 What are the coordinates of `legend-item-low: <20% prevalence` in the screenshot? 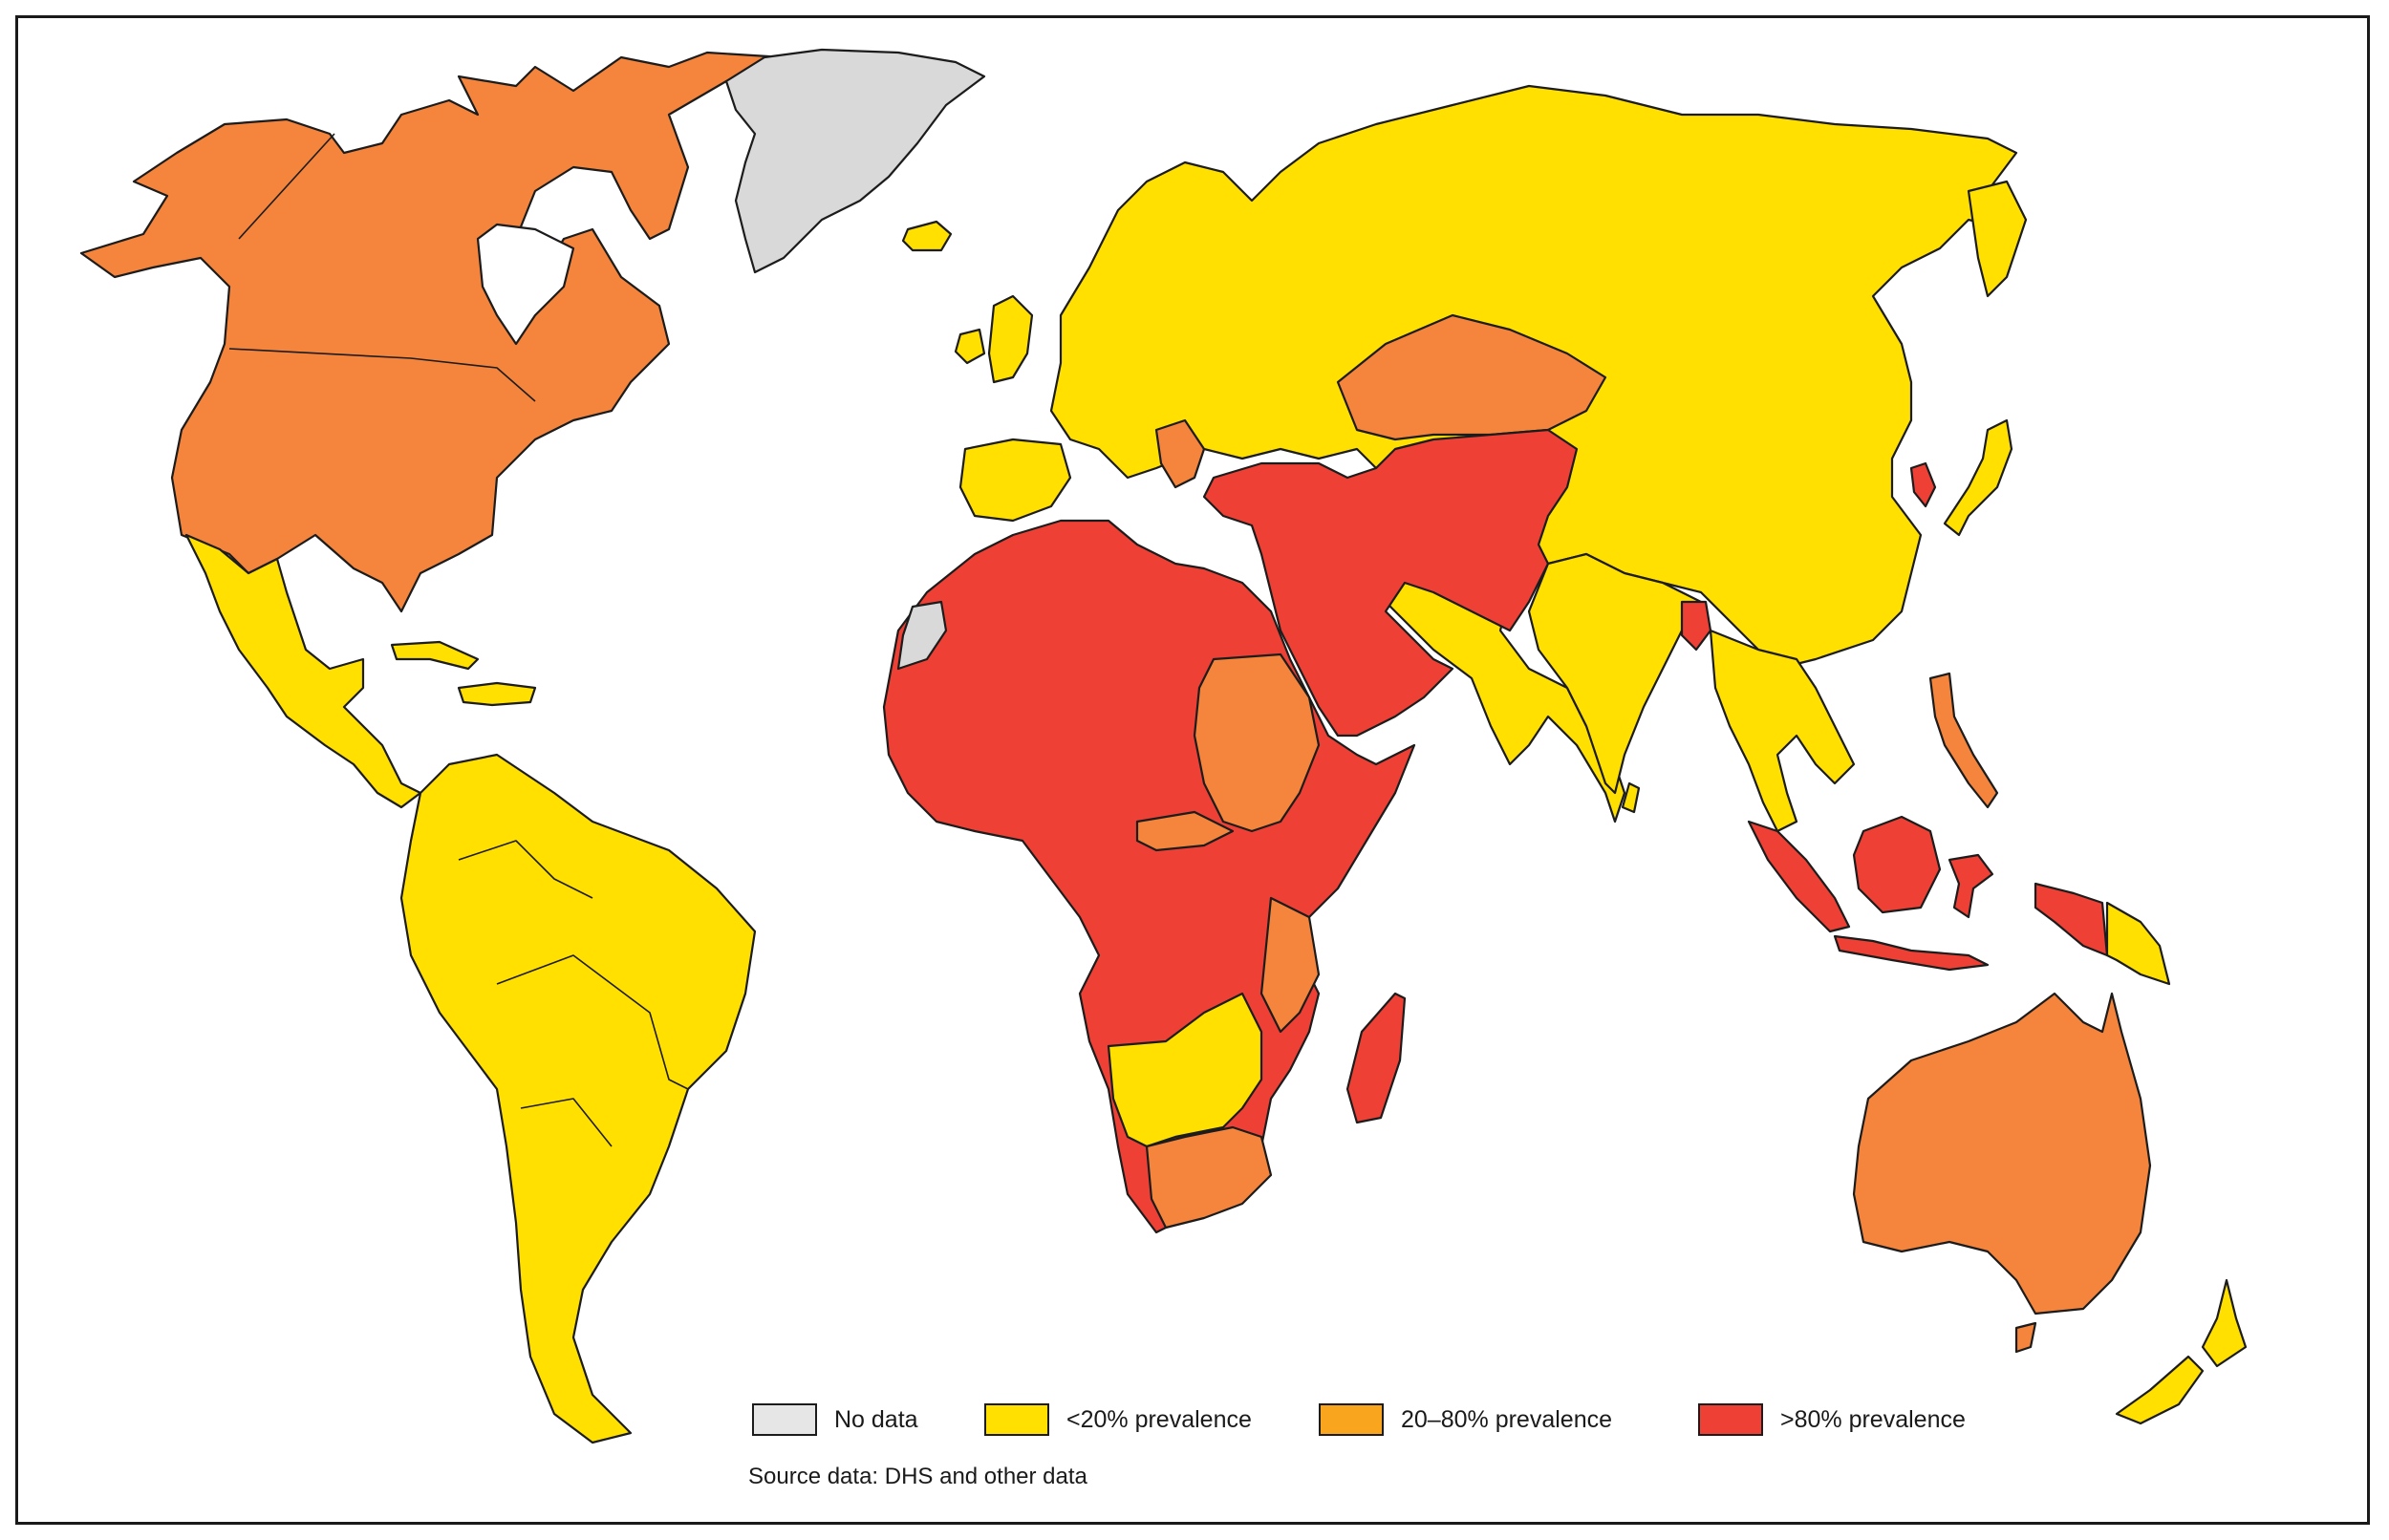 It's located at (1118, 1420).